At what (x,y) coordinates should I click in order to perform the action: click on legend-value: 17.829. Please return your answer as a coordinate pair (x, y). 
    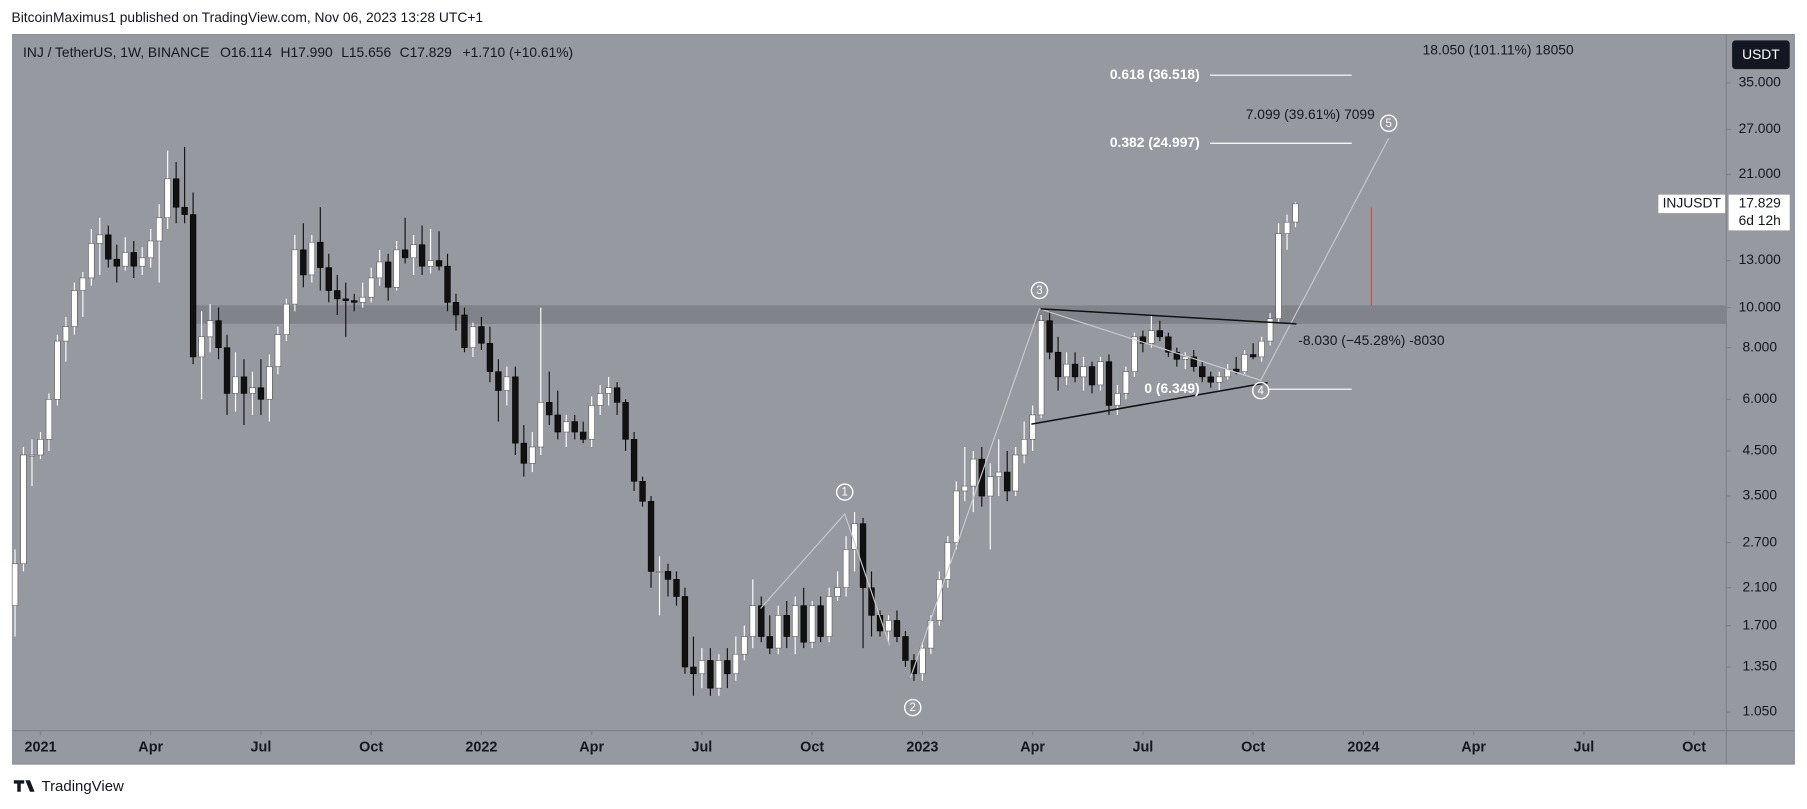
    Looking at the image, I should click on (431, 52).